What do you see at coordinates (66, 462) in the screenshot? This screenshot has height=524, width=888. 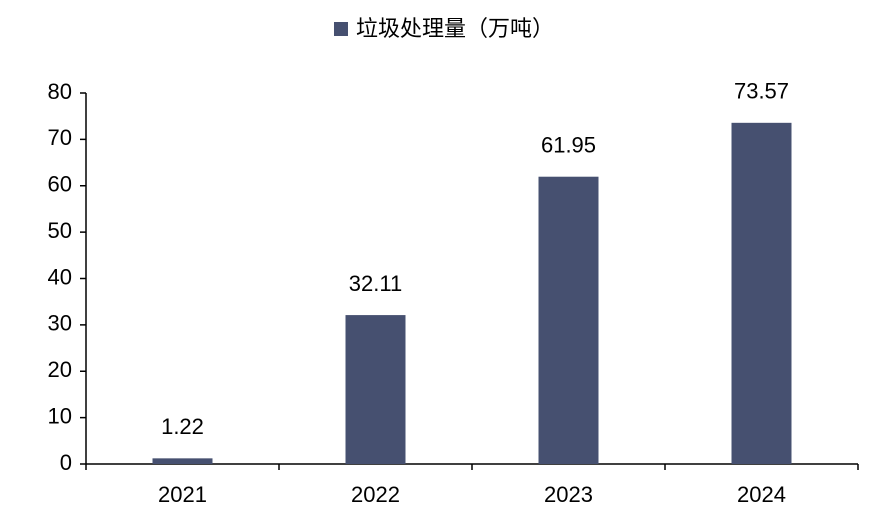 I see `y-tick-label: 0` at bounding box center [66, 462].